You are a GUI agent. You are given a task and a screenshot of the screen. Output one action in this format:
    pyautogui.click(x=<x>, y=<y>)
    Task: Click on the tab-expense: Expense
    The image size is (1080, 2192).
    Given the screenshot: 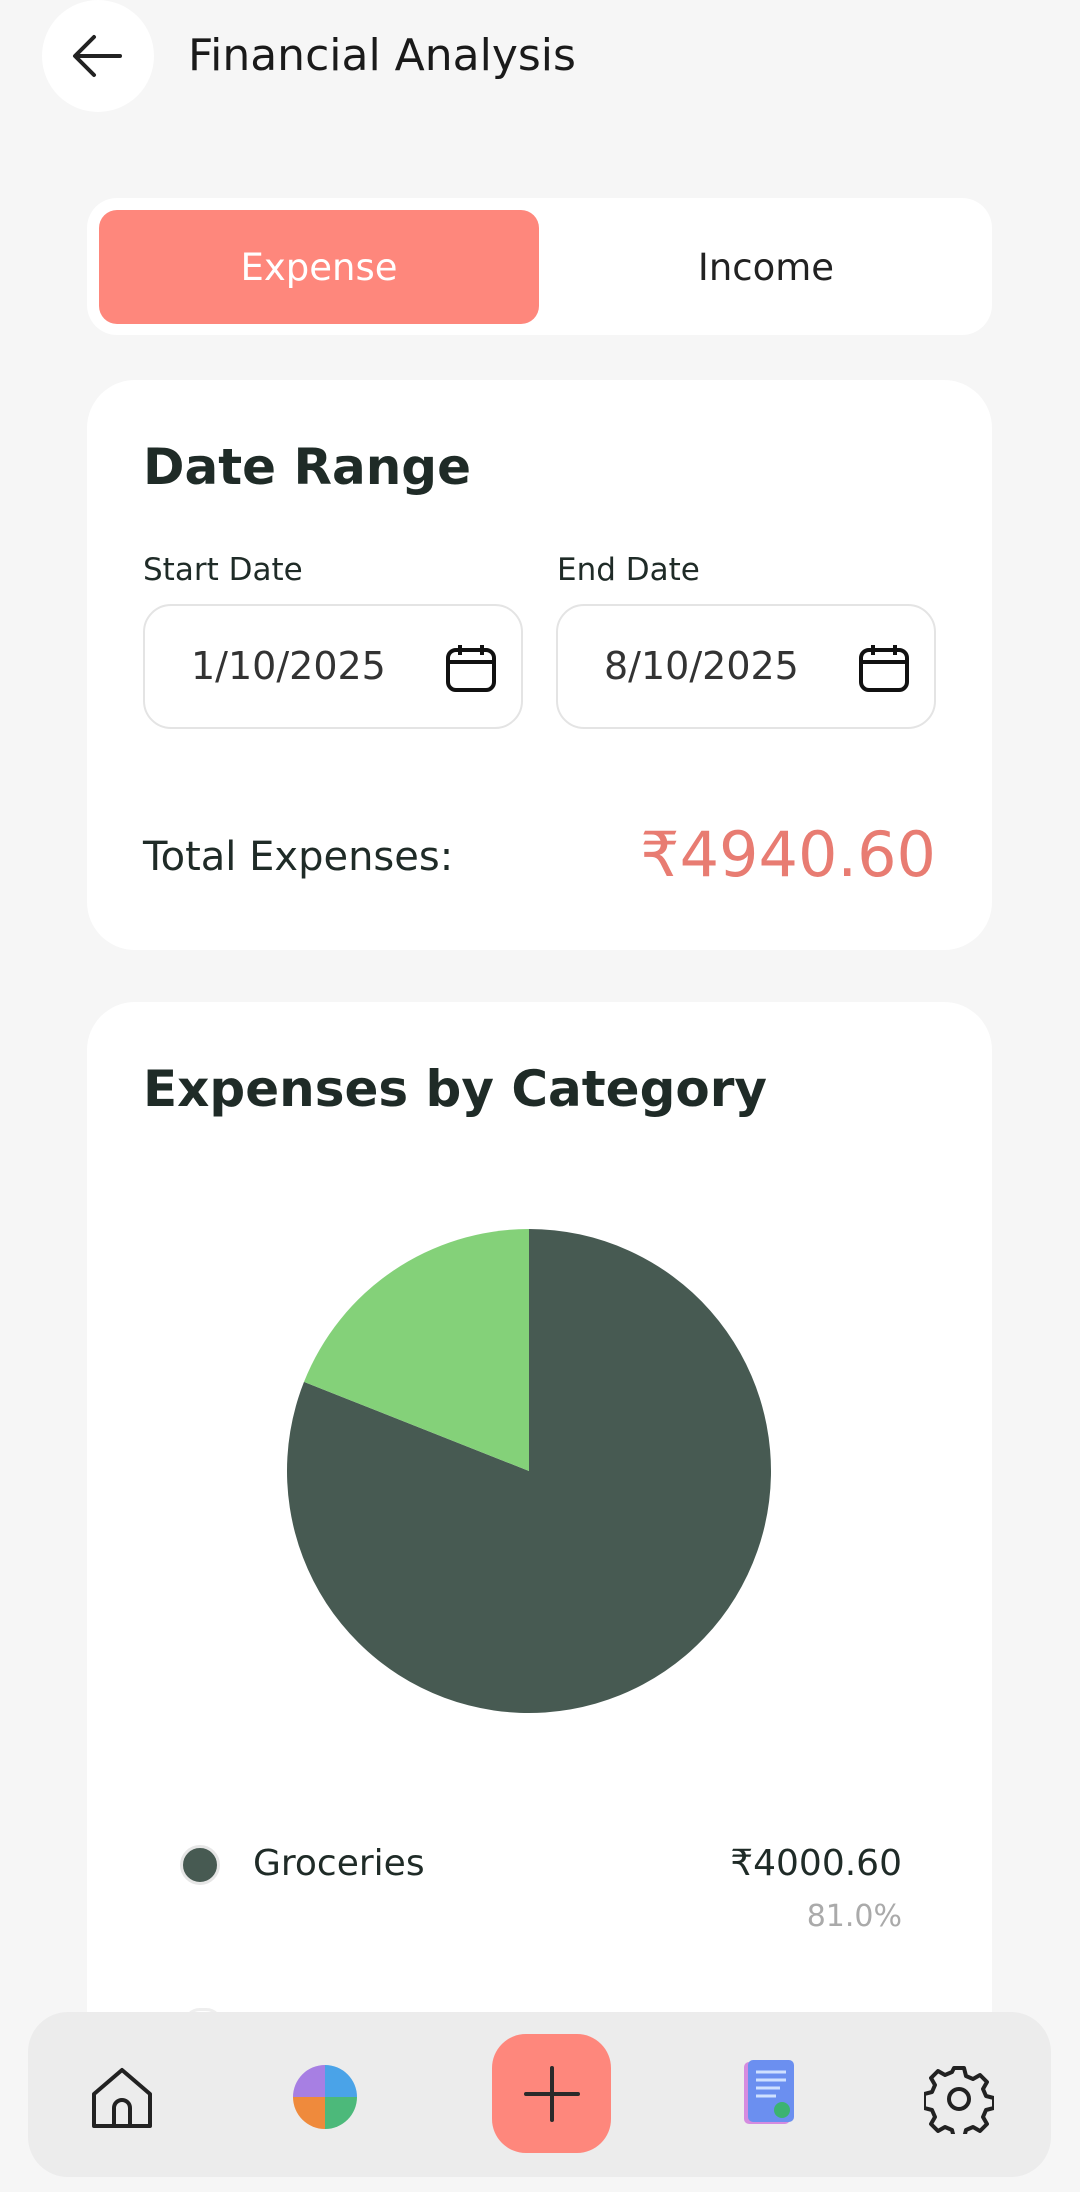 What is the action you would take?
    pyautogui.click(x=319, y=267)
    